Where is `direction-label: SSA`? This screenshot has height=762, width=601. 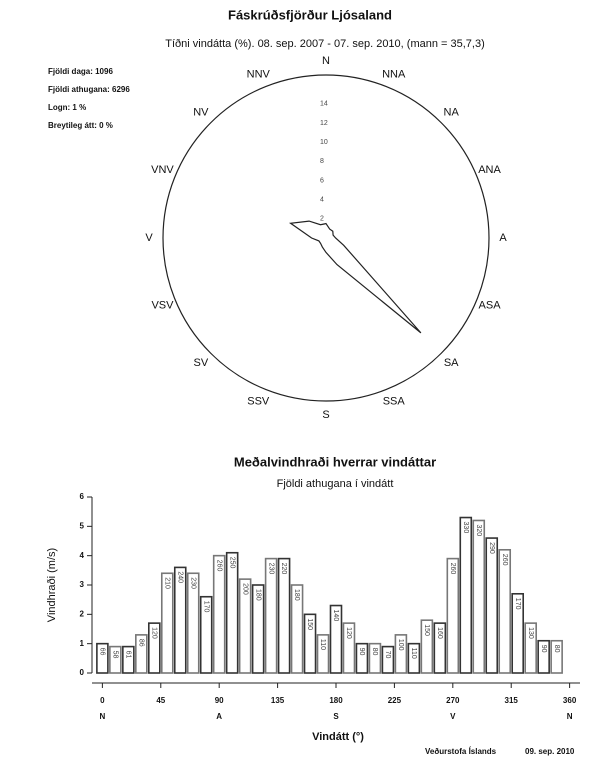 direction-label: SSA is located at coordinates (394, 401).